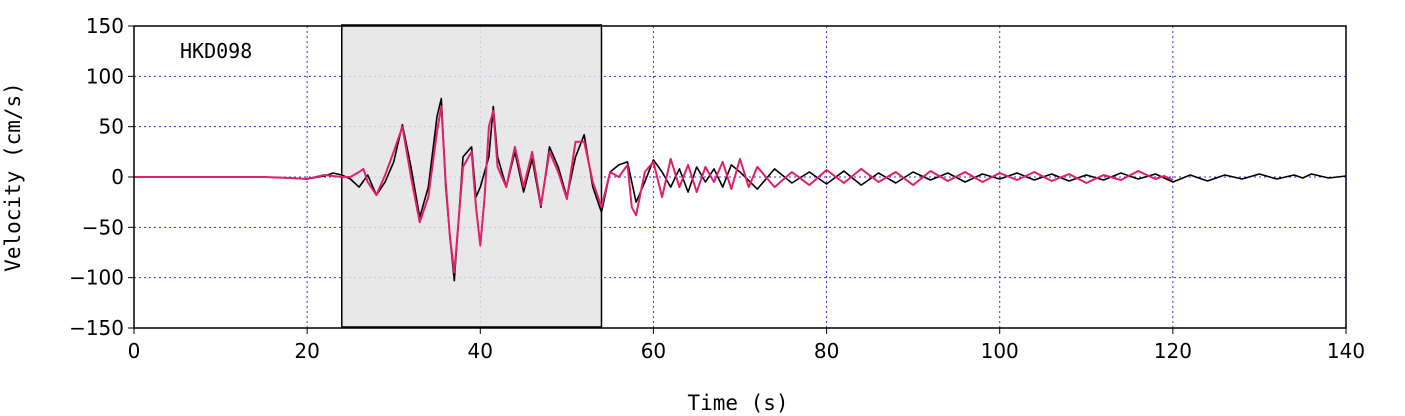 The image size is (1405, 416). Describe the element at coordinates (472, 176) in the screenshot. I see `highlight-window` at that location.